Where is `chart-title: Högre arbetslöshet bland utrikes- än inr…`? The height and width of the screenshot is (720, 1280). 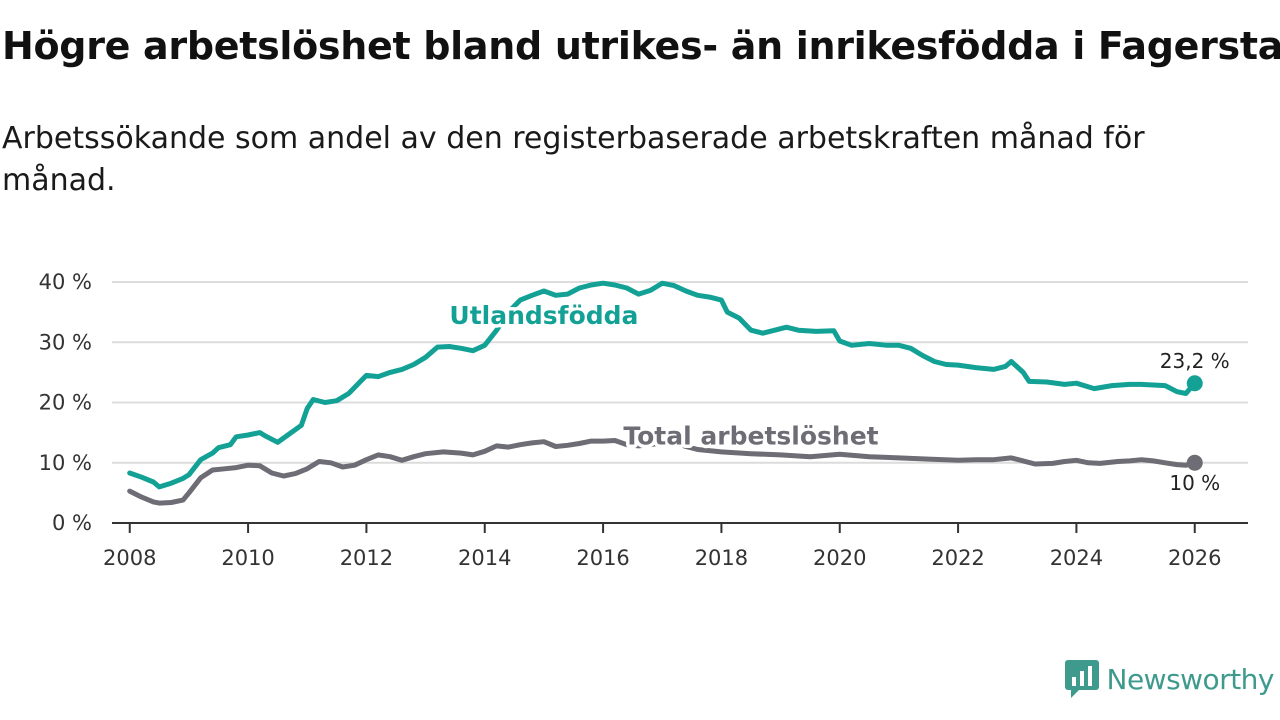
chart-title: Högre arbetslöshet bland utrikes- än inr… is located at coordinates (641, 46).